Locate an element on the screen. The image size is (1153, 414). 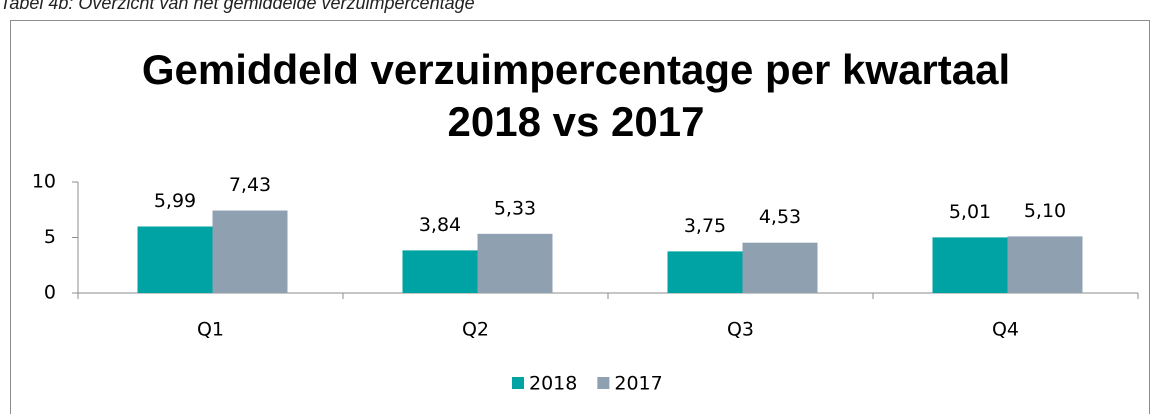
x-tick-label: Q2 is located at coordinates (475, 330).